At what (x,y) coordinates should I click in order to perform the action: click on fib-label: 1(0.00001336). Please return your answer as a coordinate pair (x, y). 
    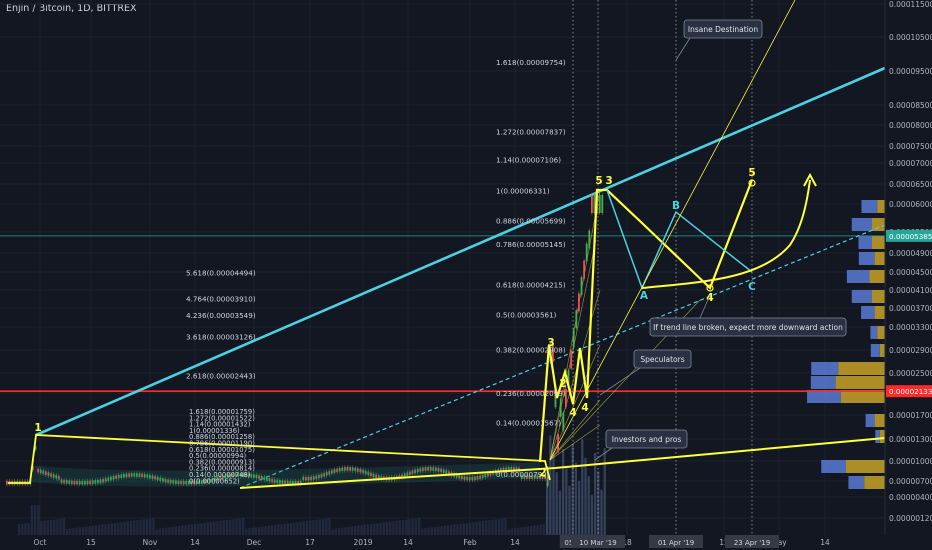
    Looking at the image, I should click on (214, 431).